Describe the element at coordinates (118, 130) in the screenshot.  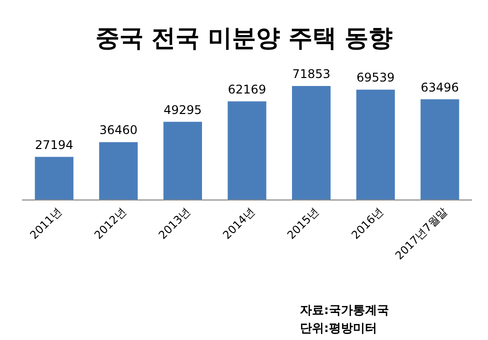
I see `data-label: 36460` at that location.